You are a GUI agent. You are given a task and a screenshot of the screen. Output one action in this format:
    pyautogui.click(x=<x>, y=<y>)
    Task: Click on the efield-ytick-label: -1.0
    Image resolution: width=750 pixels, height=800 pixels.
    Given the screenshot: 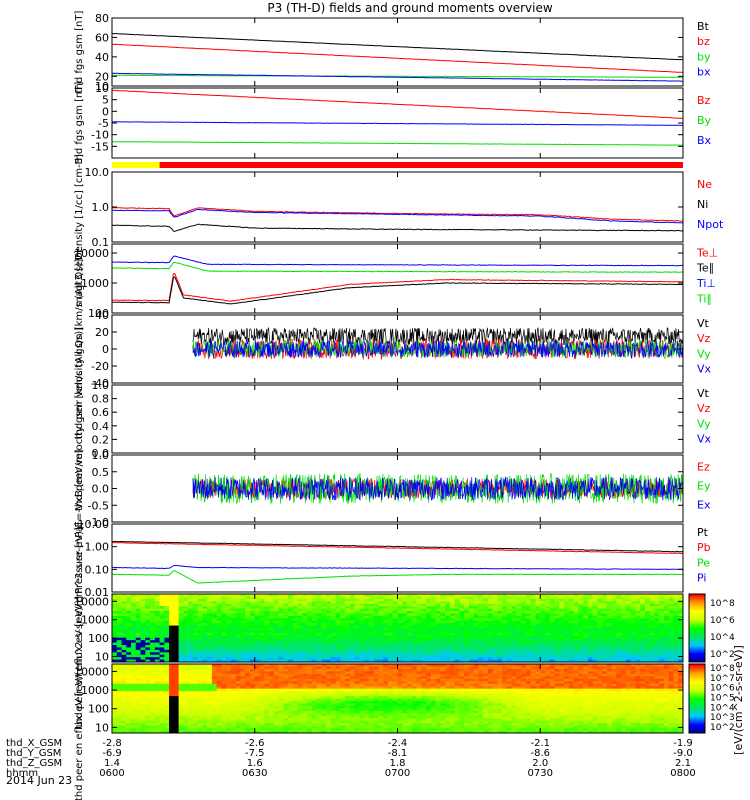 What is the action you would take?
    pyautogui.click(x=98, y=522)
    